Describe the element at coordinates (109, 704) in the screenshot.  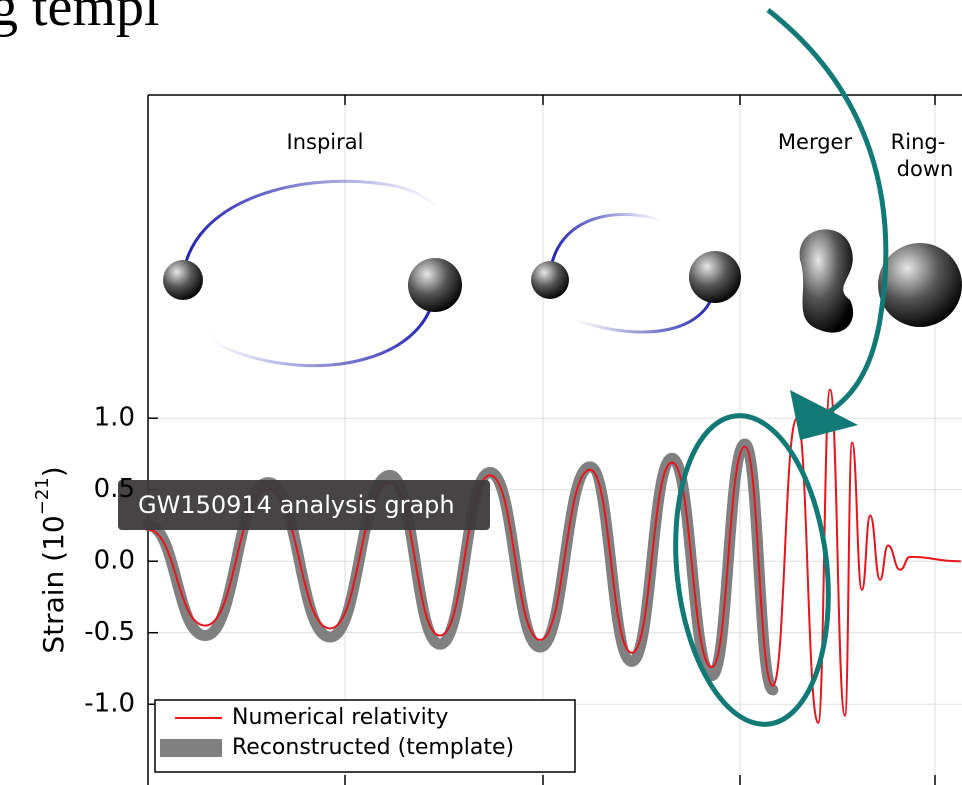
I see `y-tick-label: -1.0` at that location.